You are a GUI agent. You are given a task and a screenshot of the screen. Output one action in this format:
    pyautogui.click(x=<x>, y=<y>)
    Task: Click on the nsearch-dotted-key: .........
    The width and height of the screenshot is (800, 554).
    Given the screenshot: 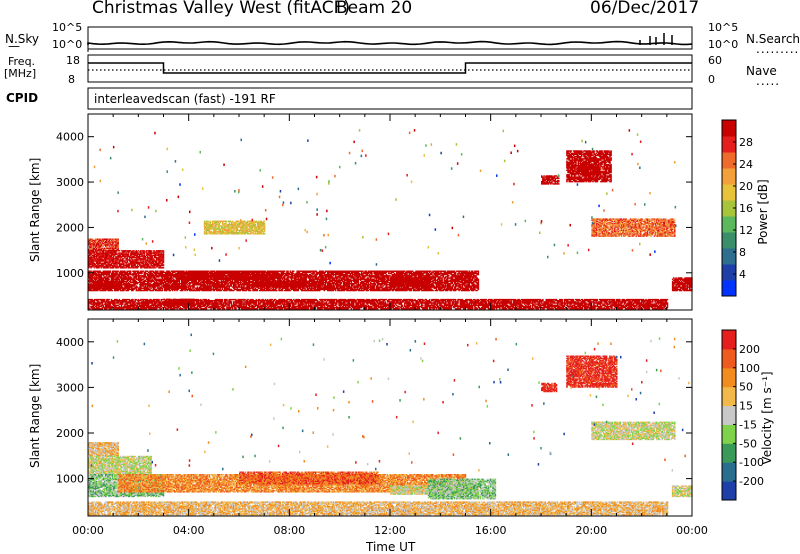 What is the action you would take?
    pyautogui.click(x=777, y=49)
    